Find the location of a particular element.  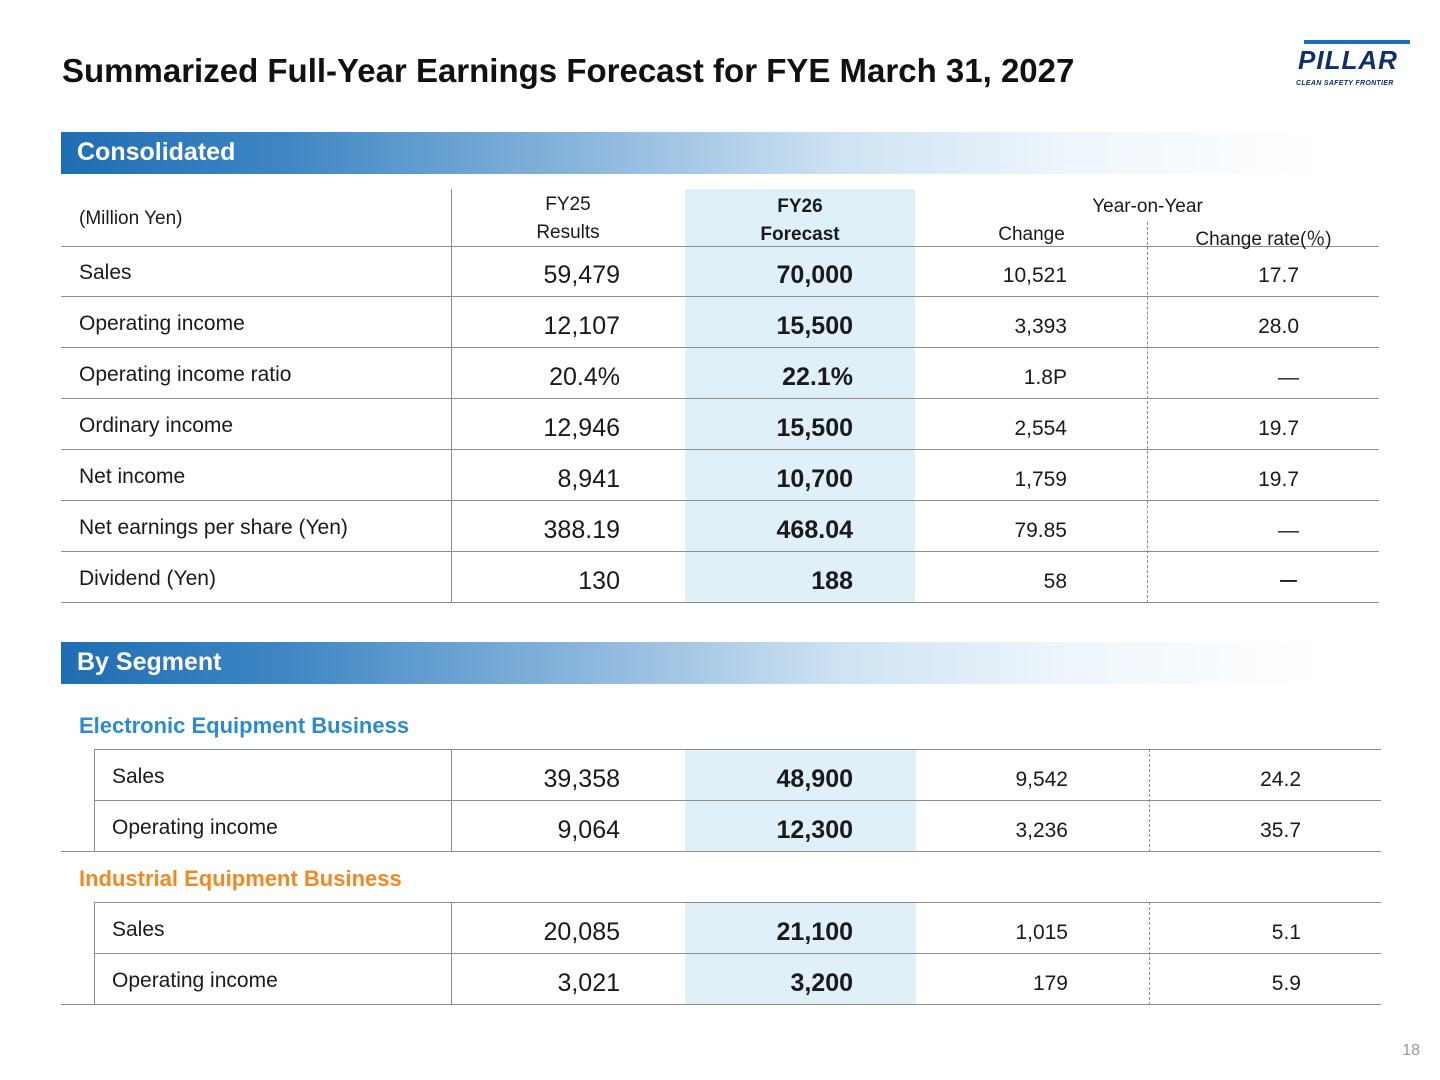

fy26-value: 188 is located at coordinates (832, 581).